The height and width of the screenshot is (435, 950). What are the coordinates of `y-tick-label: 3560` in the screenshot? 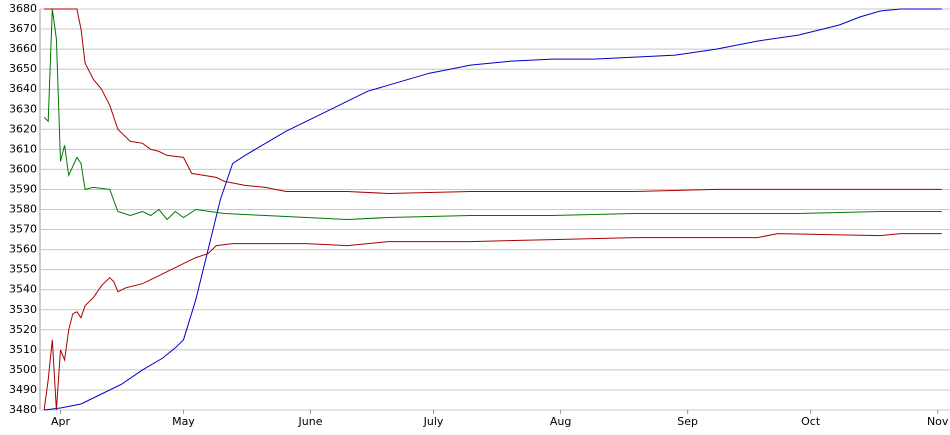 It's located at (23, 249).